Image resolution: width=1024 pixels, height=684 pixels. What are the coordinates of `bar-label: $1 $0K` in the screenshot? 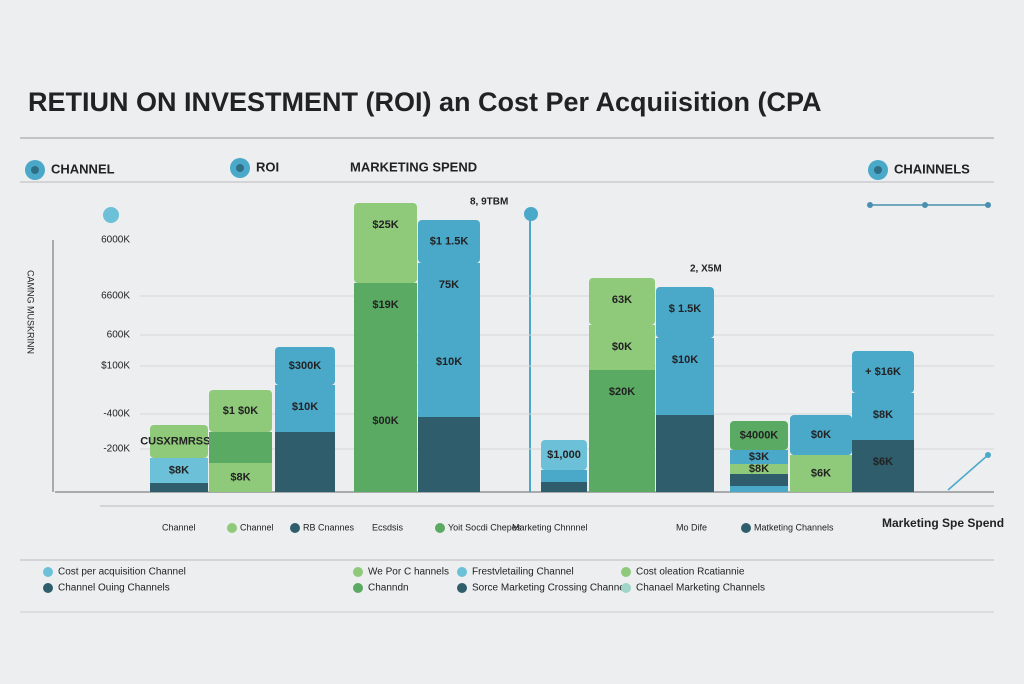 It's located at (241, 411).